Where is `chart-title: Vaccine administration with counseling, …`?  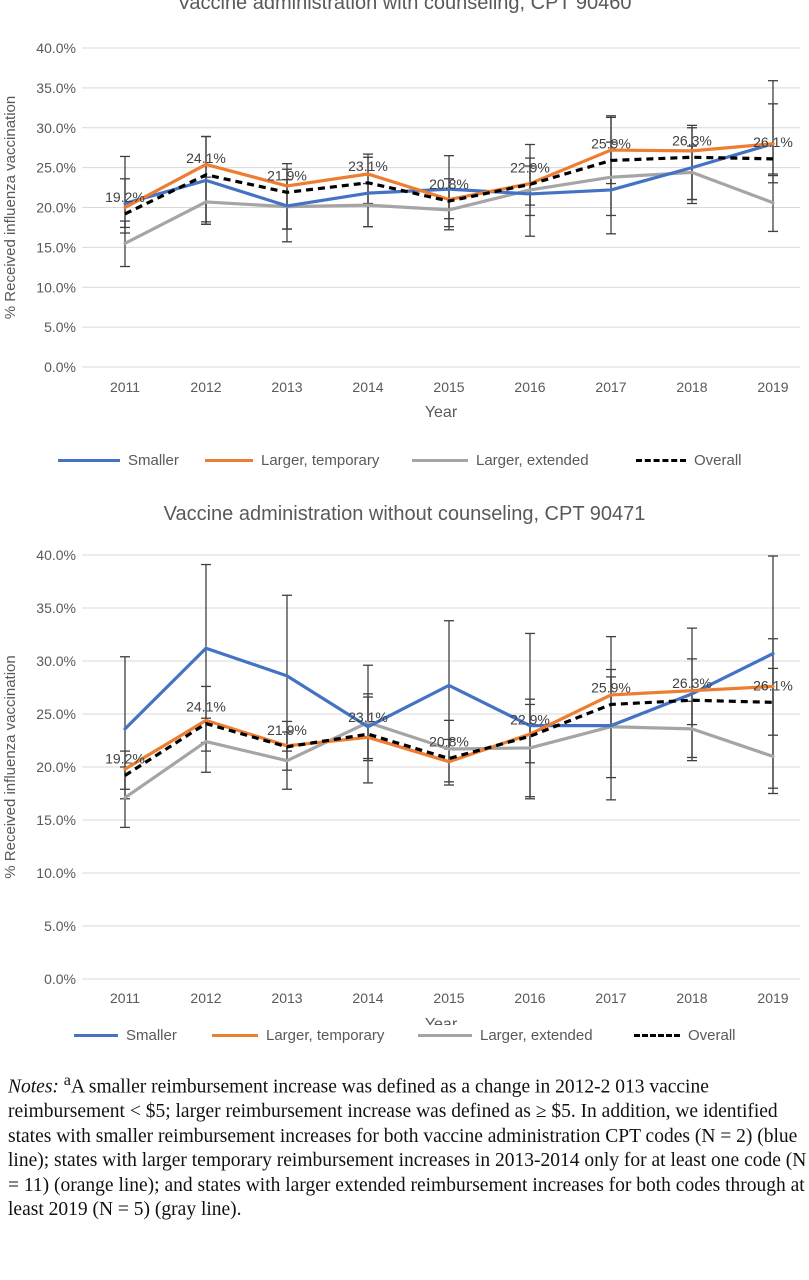
chart-title: Vaccine administration with counseling, … is located at coordinates (404, 7).